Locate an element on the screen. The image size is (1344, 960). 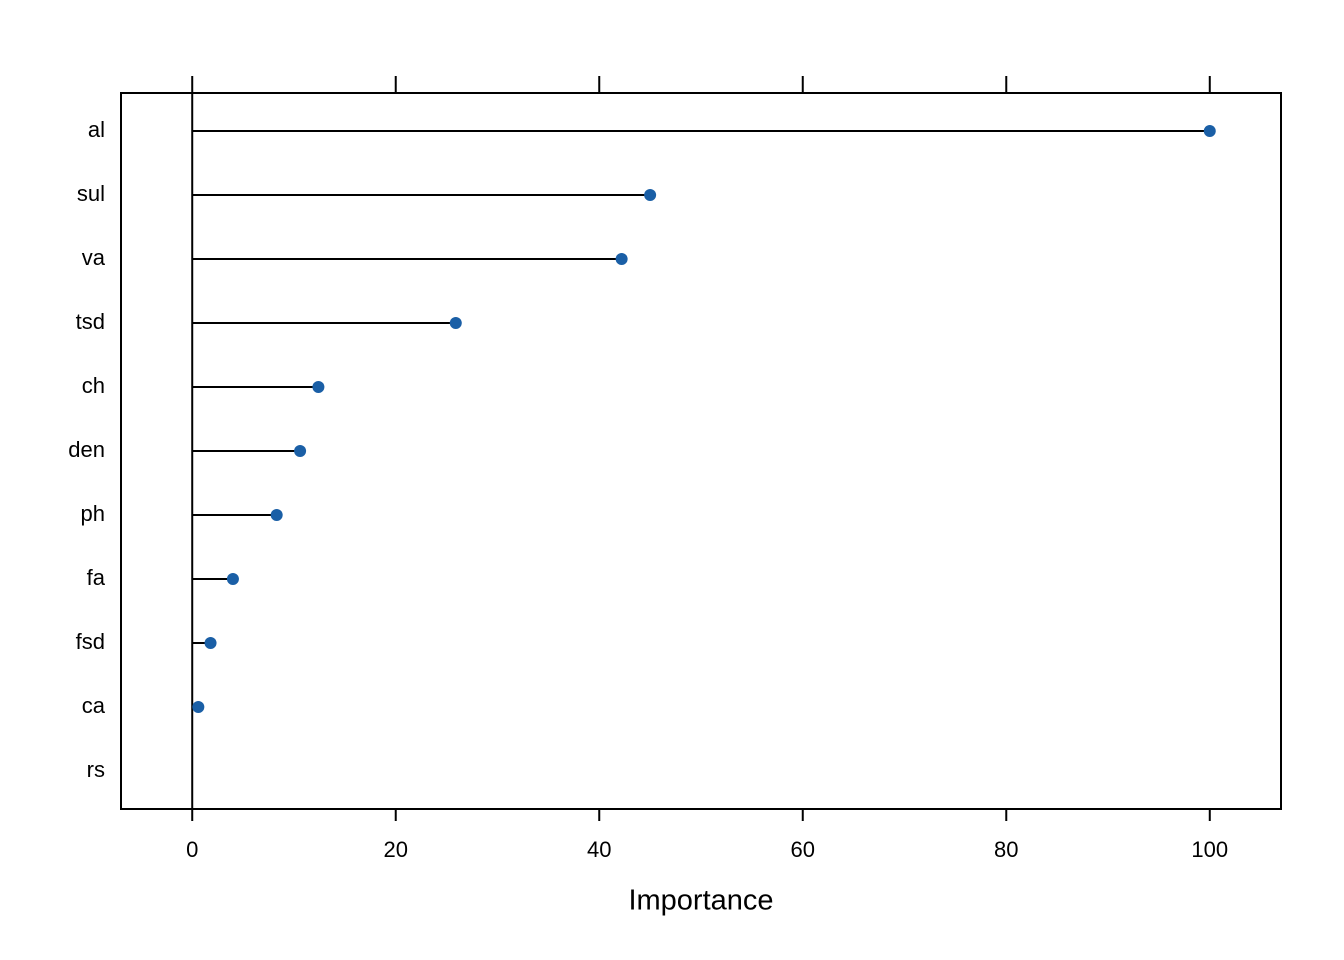
x-tick-label: 60 is located at coordinates (803, 849).